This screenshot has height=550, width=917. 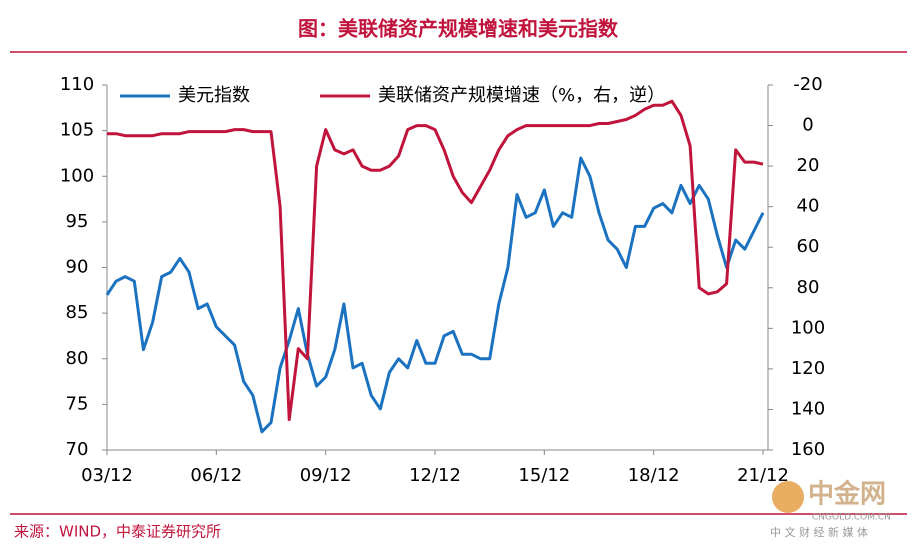 I want to click on y2-tick-label: 60, so click(x=808, y=246).